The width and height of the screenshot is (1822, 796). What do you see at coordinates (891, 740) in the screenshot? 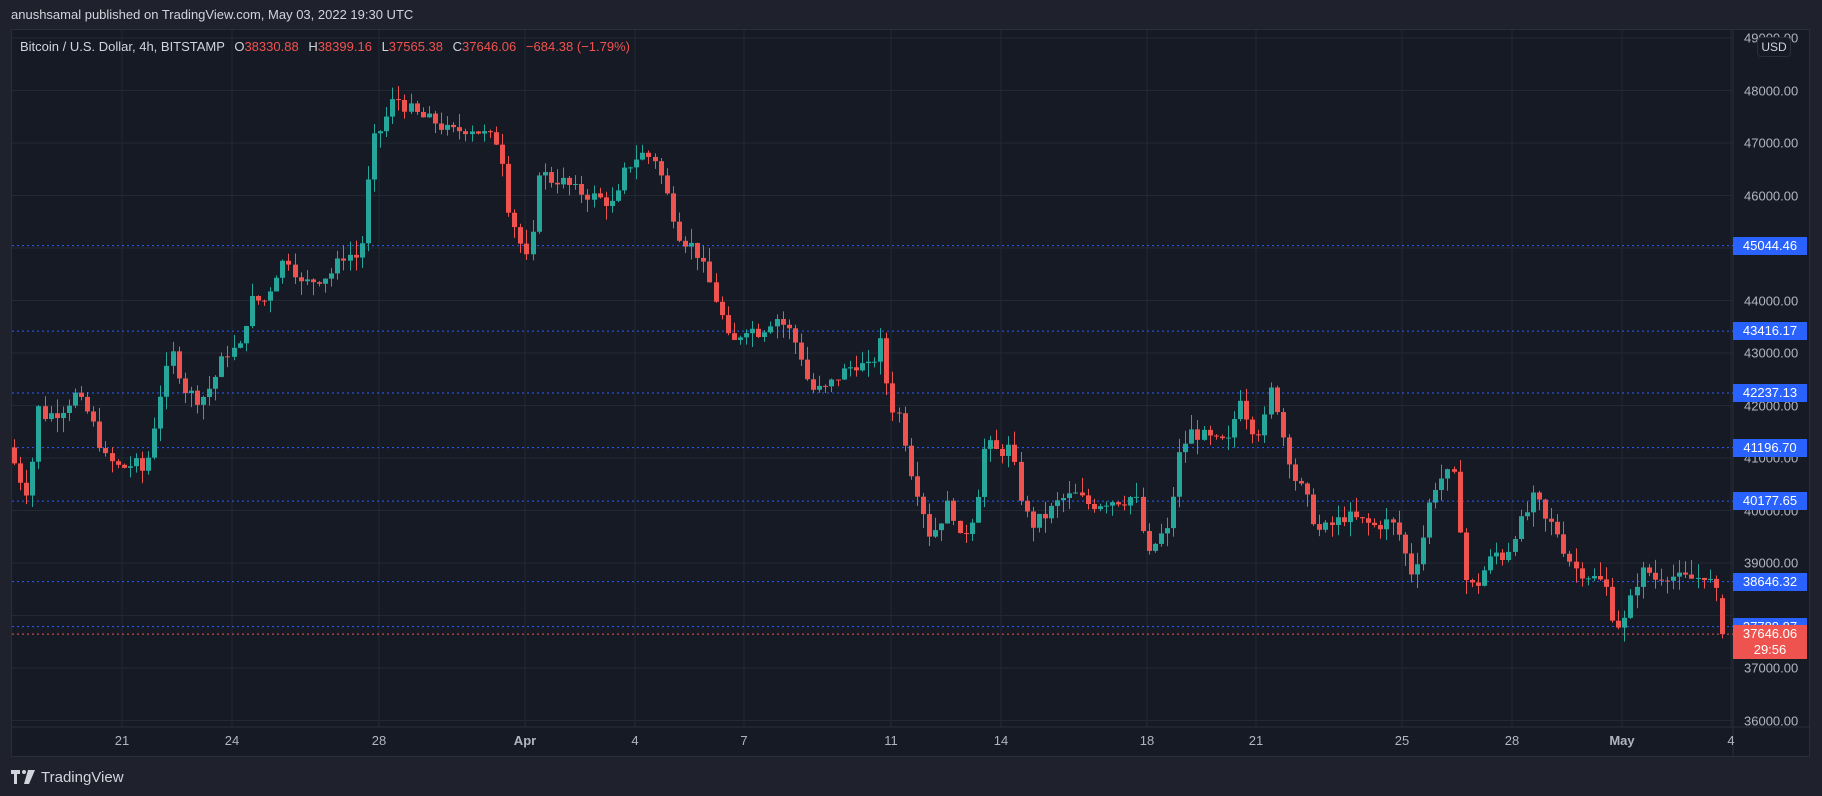
I see `time-tick-label: 11` at bounding box center [891, 740].